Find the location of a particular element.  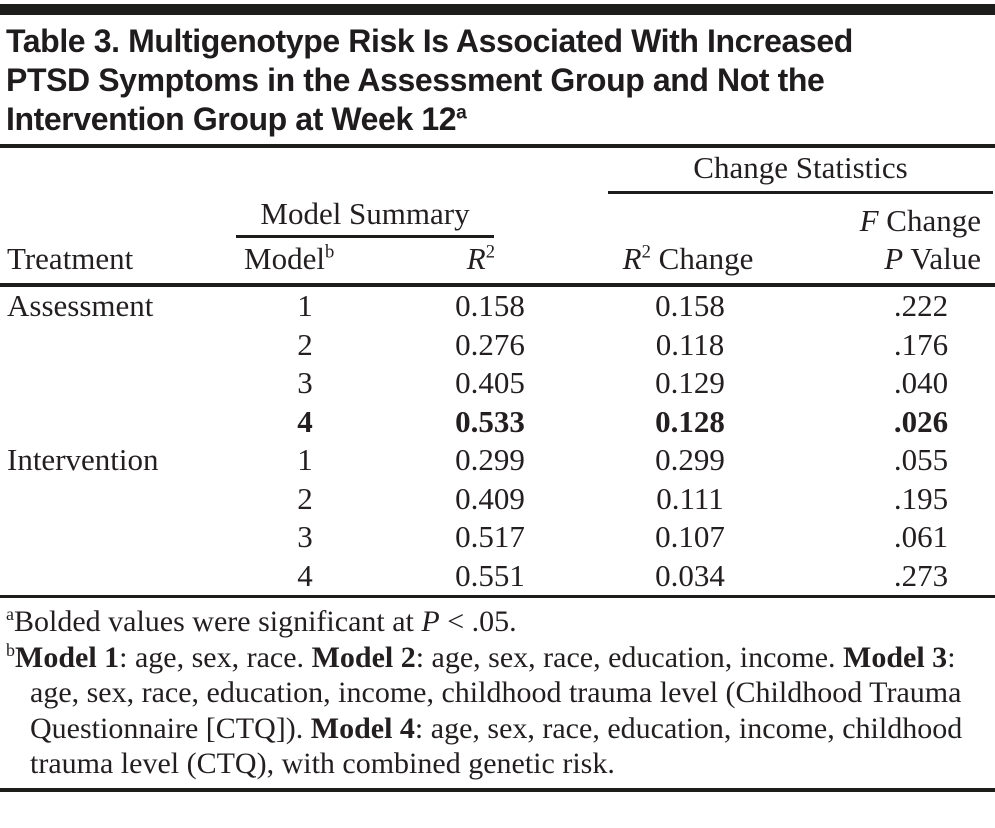

cell-r2-change: 0.118 is located at coordinates (690, 344).